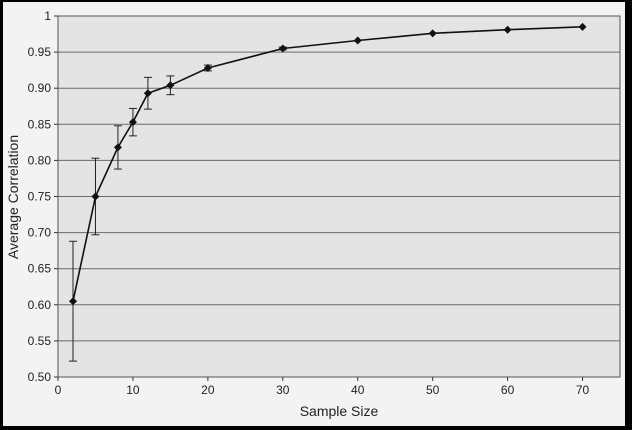 The height and width of the screenshot is (430, 632). Describe the element at coordinates (339, 411) in the screenshot. I see `x-axis-title: Sample Size` at that location.